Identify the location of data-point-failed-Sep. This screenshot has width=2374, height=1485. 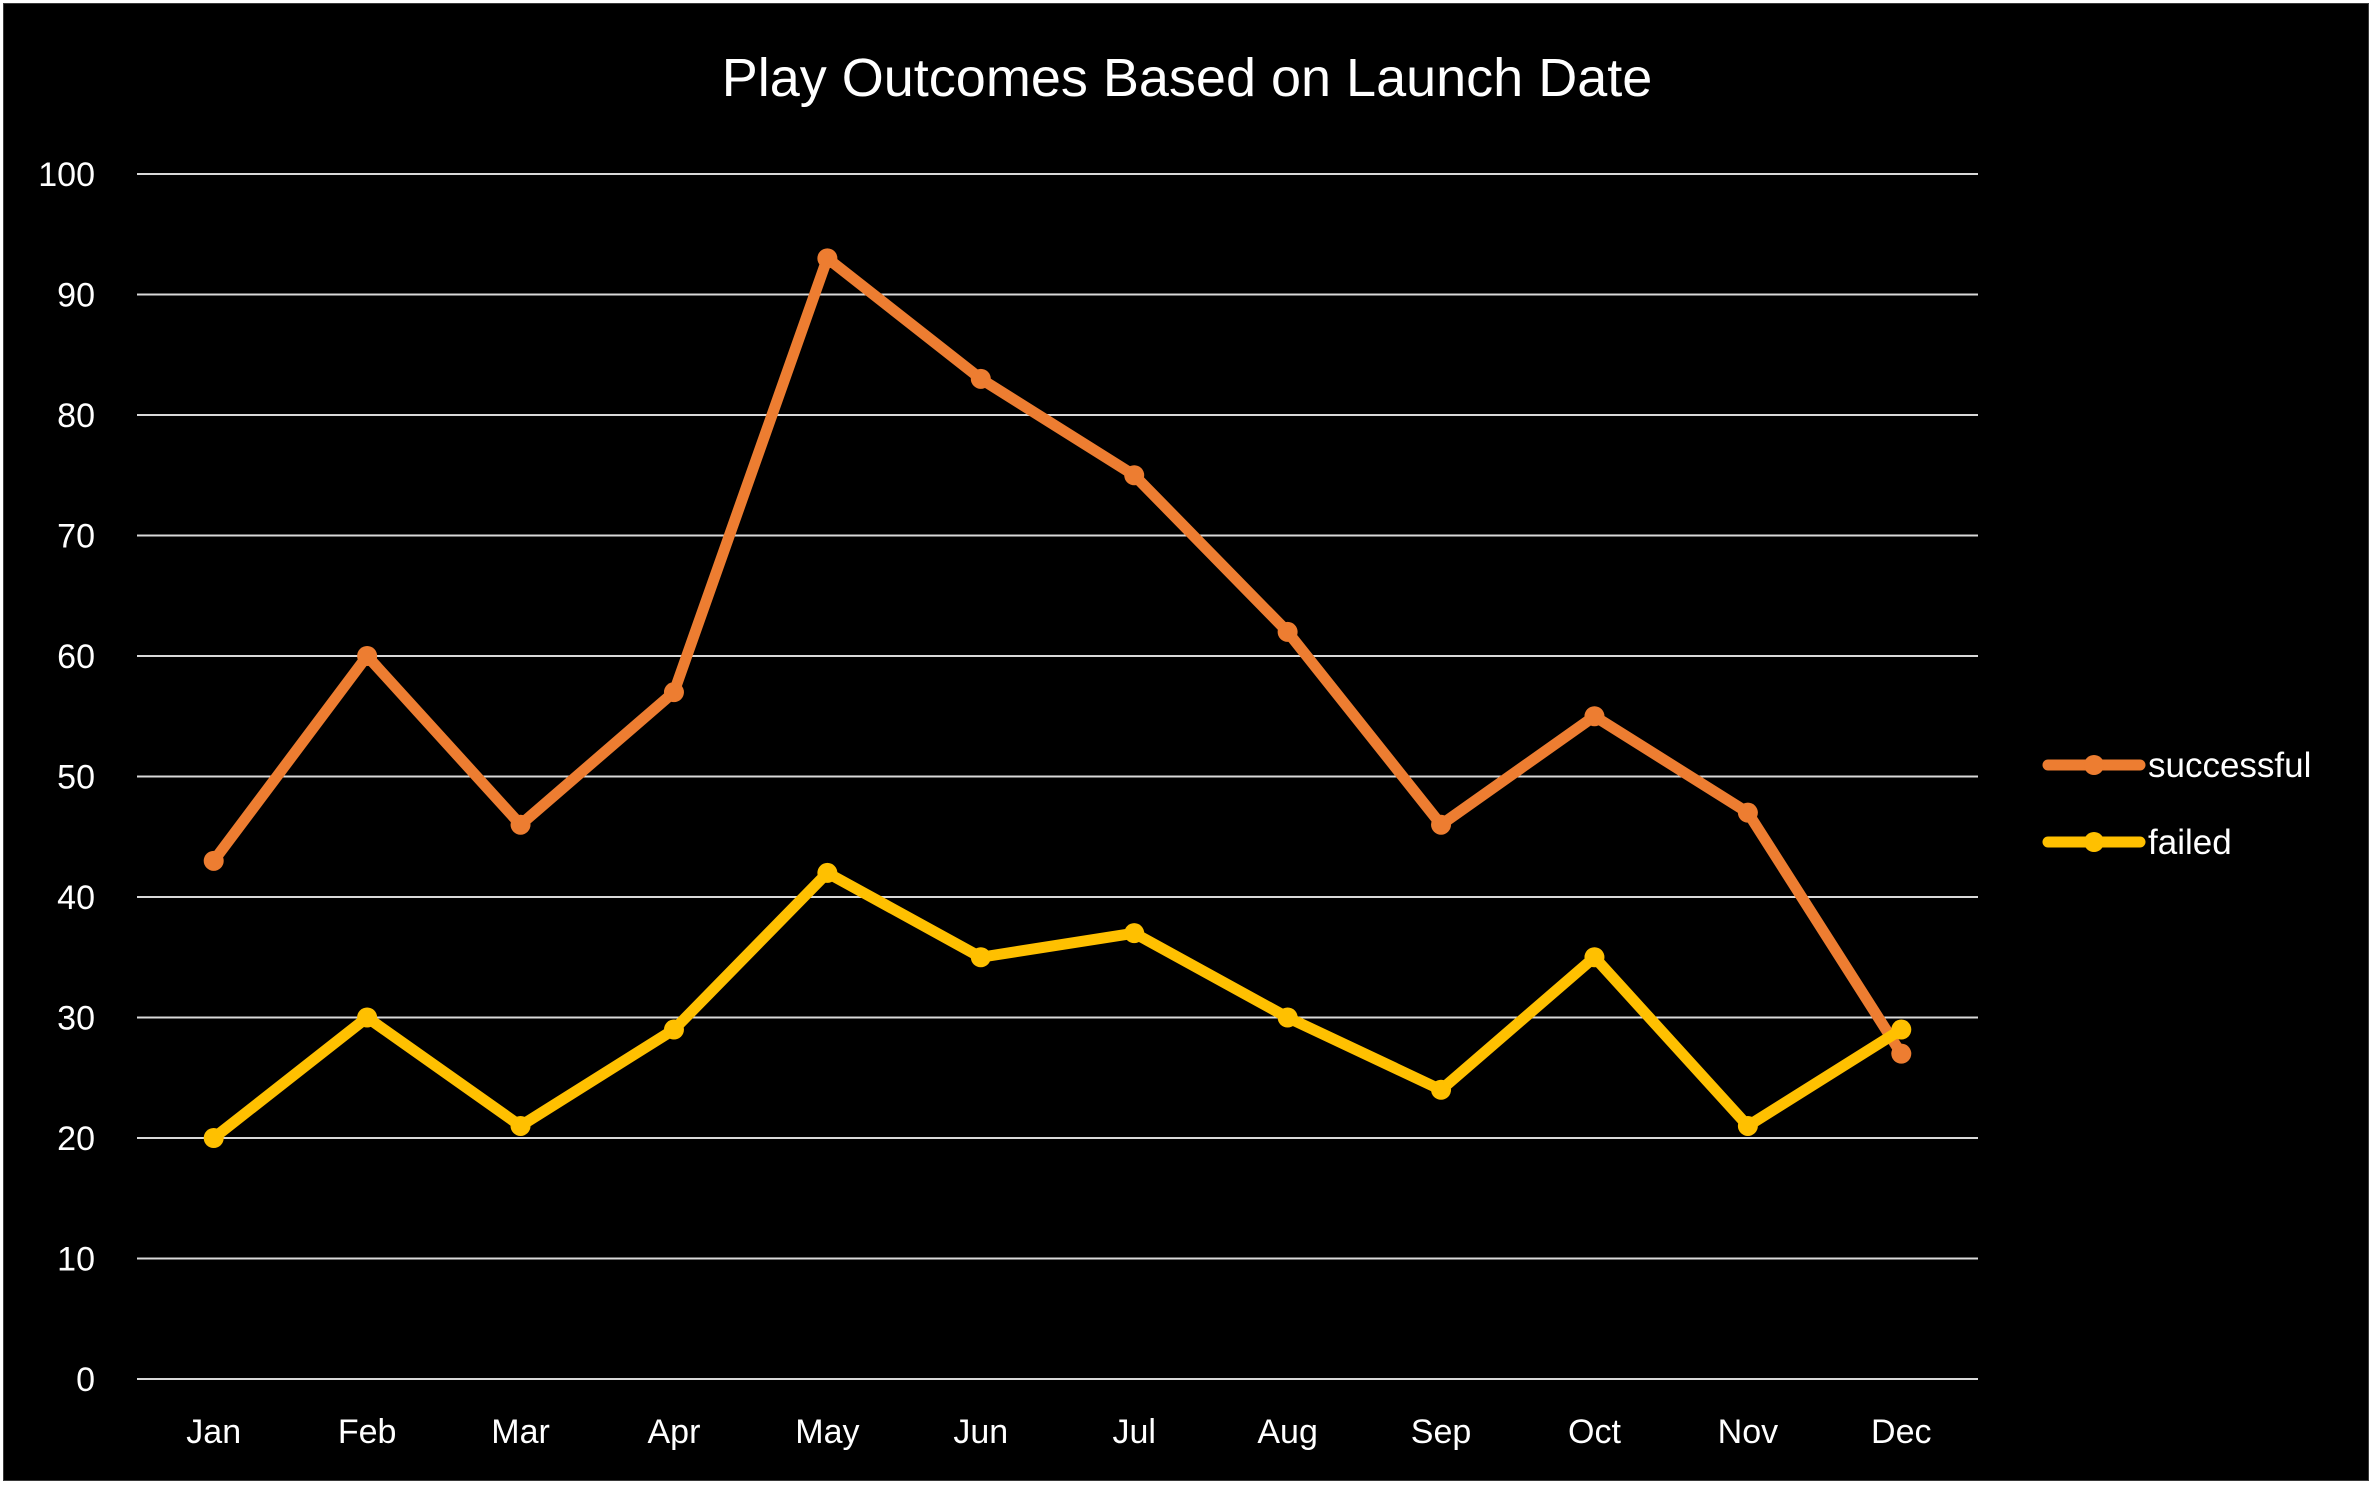
(1441, 1089).